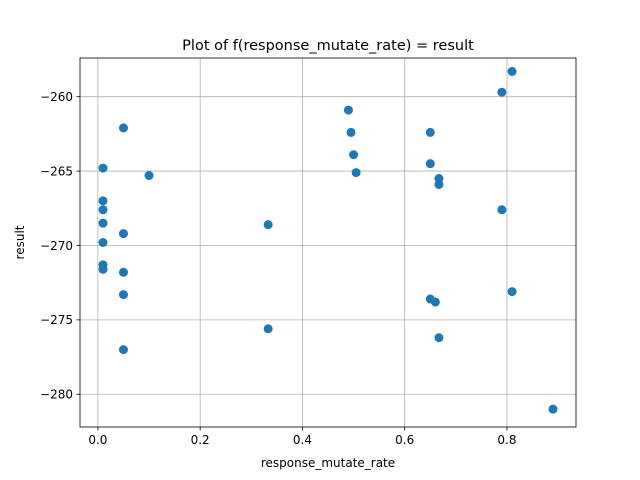 Image resolution: width=640 pixels, height=480 pixels. Describe the element at coordinates (56, 171) in the screenshot. I see `y-tick-label: −265` at that location.